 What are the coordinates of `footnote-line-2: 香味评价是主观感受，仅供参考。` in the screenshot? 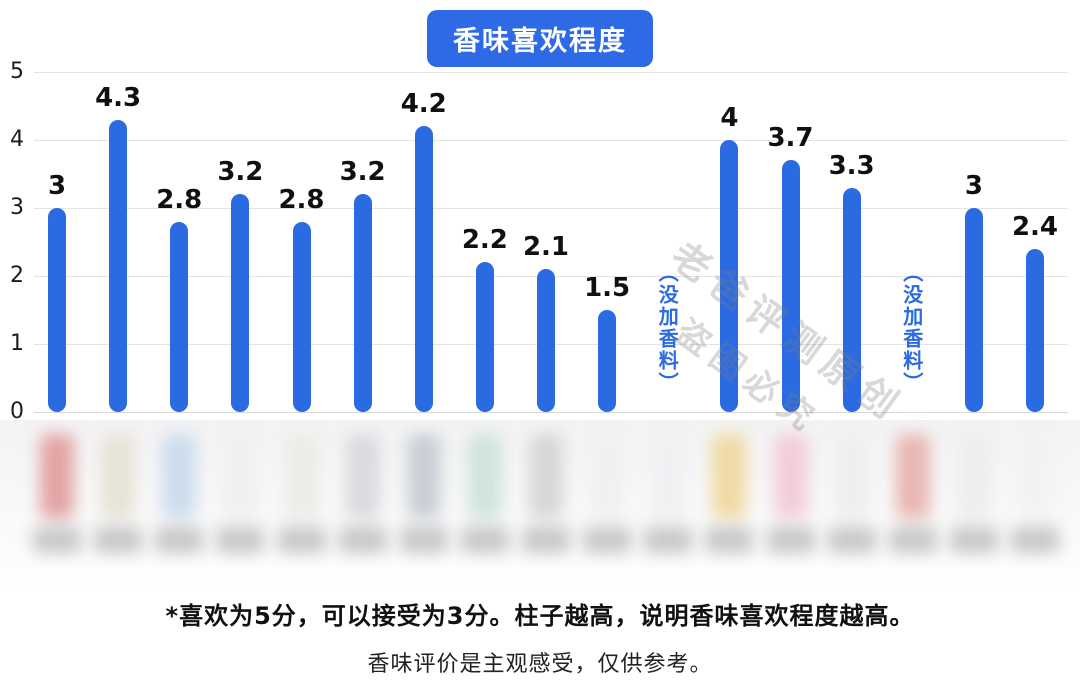 It's located at (540, 664).